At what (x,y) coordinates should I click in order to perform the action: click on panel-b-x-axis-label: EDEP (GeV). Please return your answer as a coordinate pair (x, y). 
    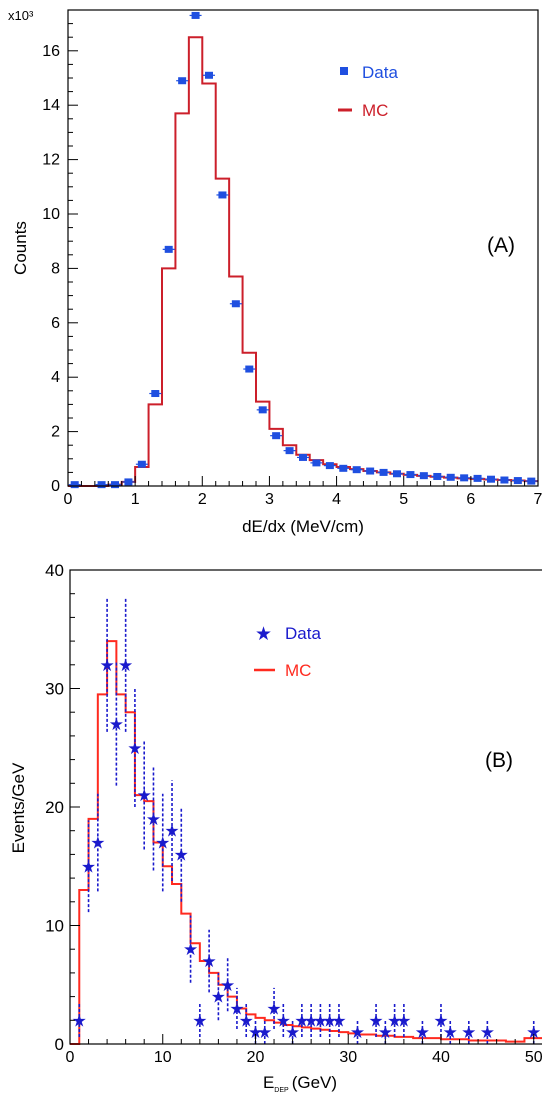
    Looking at the image, I should click on (300, 1083).